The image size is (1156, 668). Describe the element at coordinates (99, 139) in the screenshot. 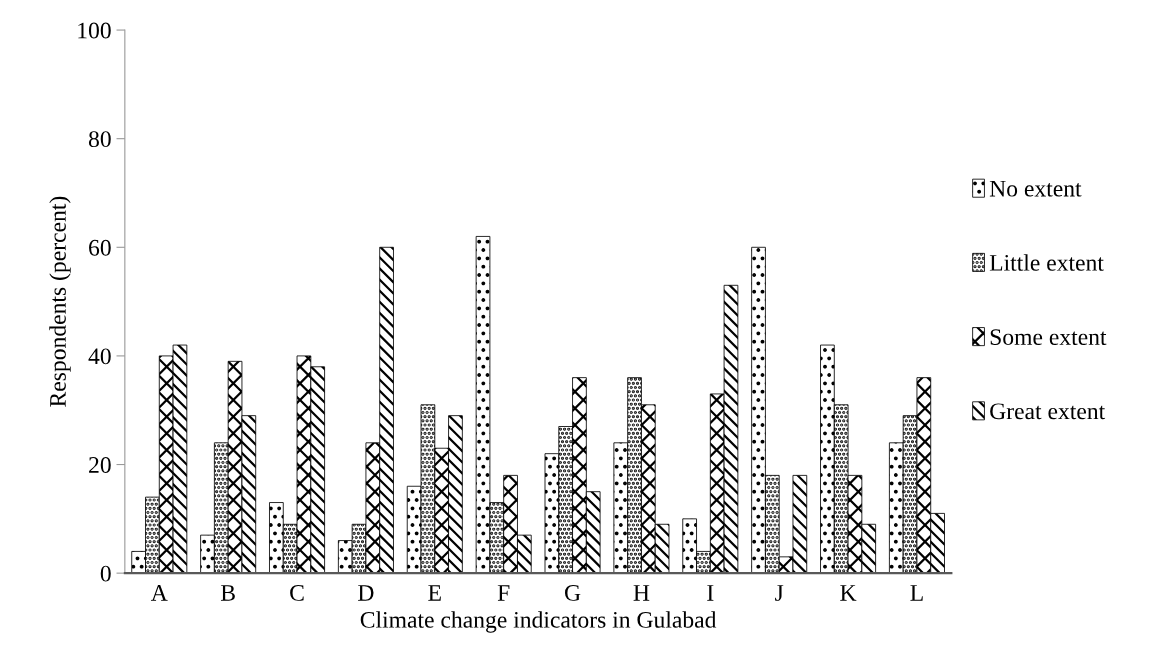

I see `y-tick-label: 80` at that location.